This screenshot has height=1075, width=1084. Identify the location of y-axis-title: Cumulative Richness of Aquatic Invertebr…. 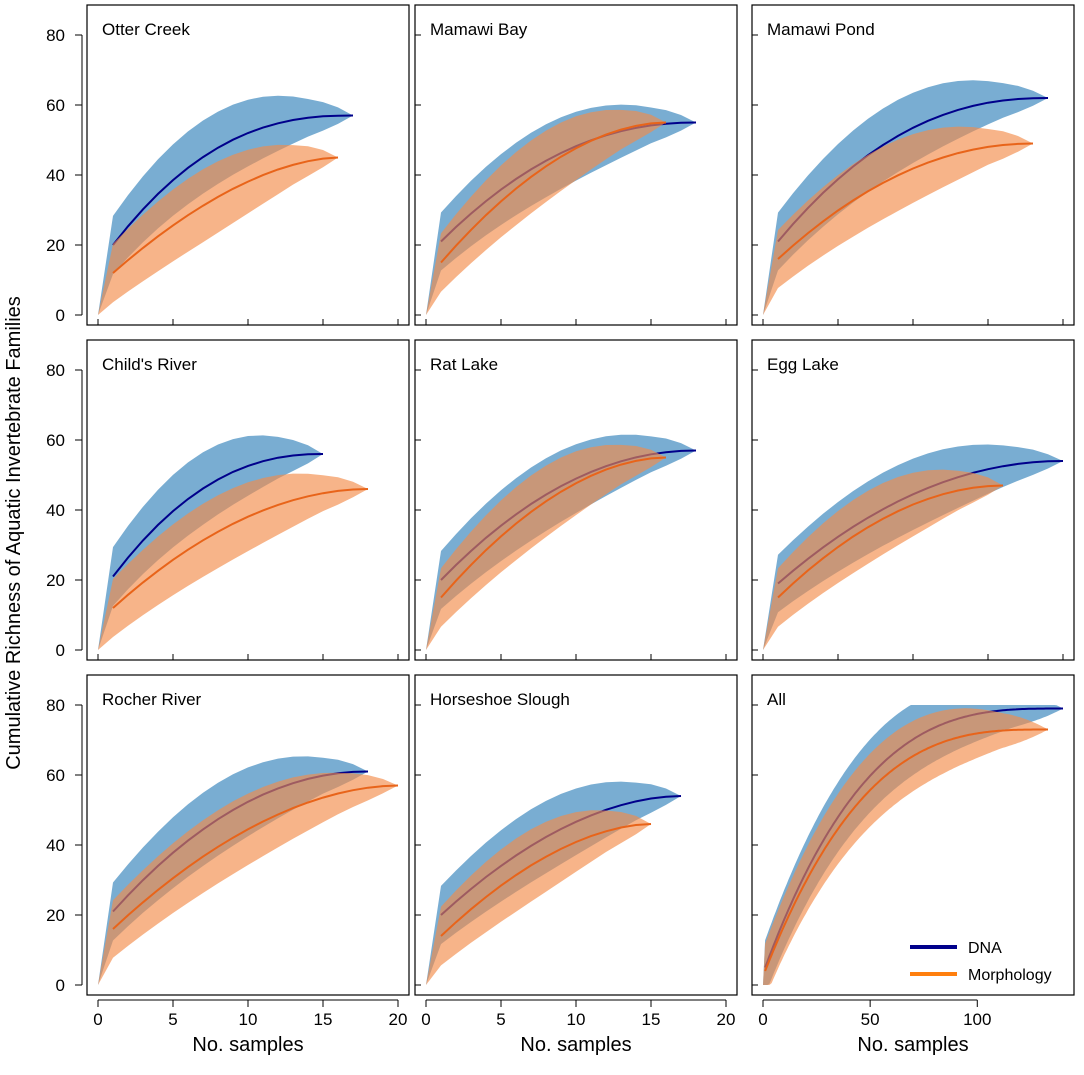
(14, 533).